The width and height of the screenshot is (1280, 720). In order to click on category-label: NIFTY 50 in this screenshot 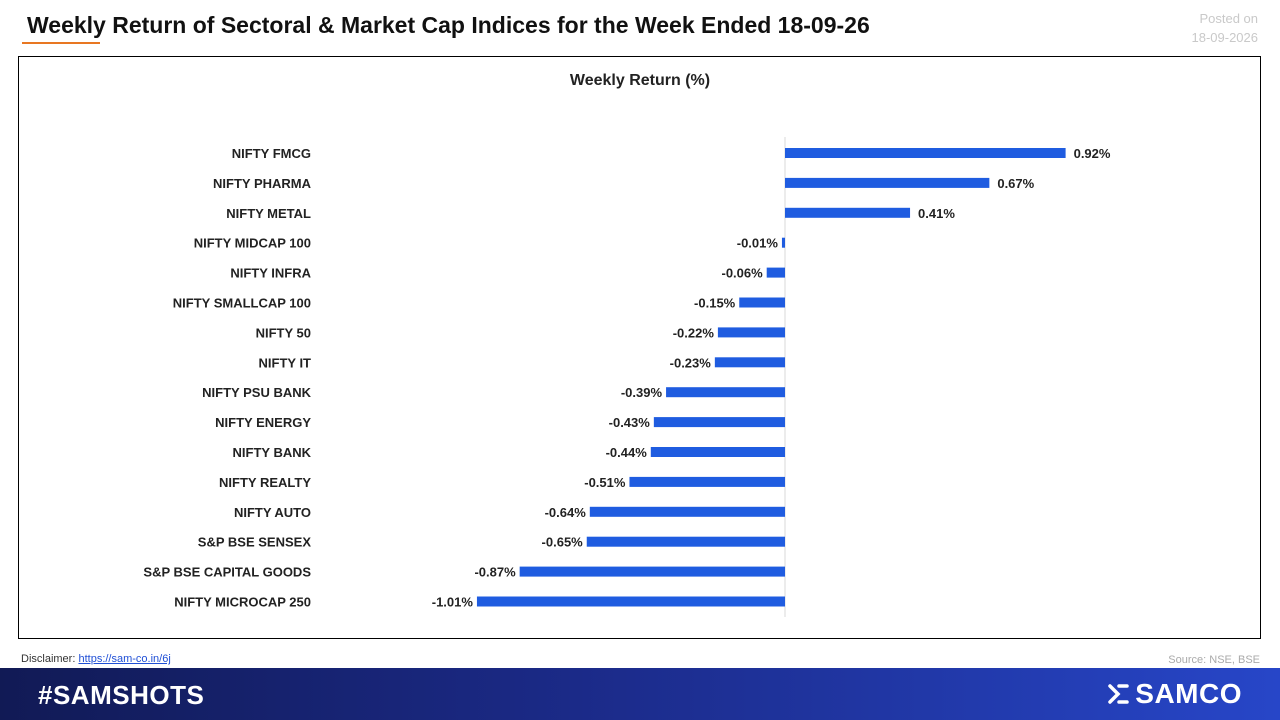, I will do `click(283, 332)`.